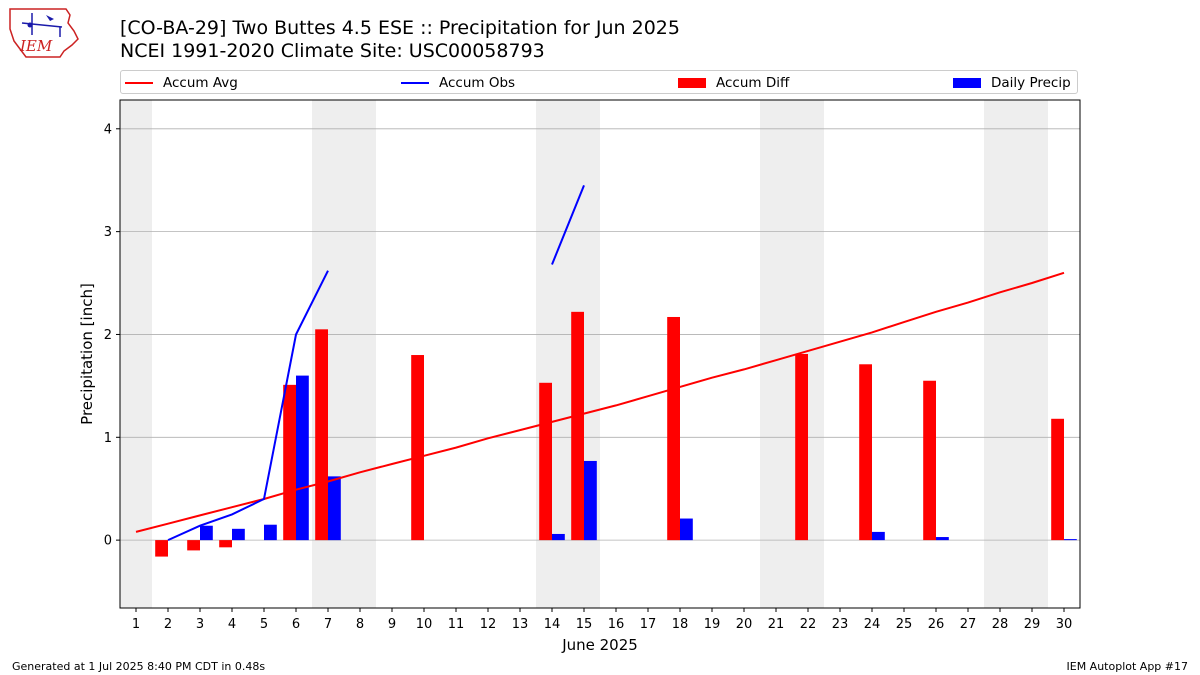 This screenshot has height=675, width=1200. Describe the element at coordinates (328, 624) in the screenshot. I see `x-tick-label: 7` at that location.